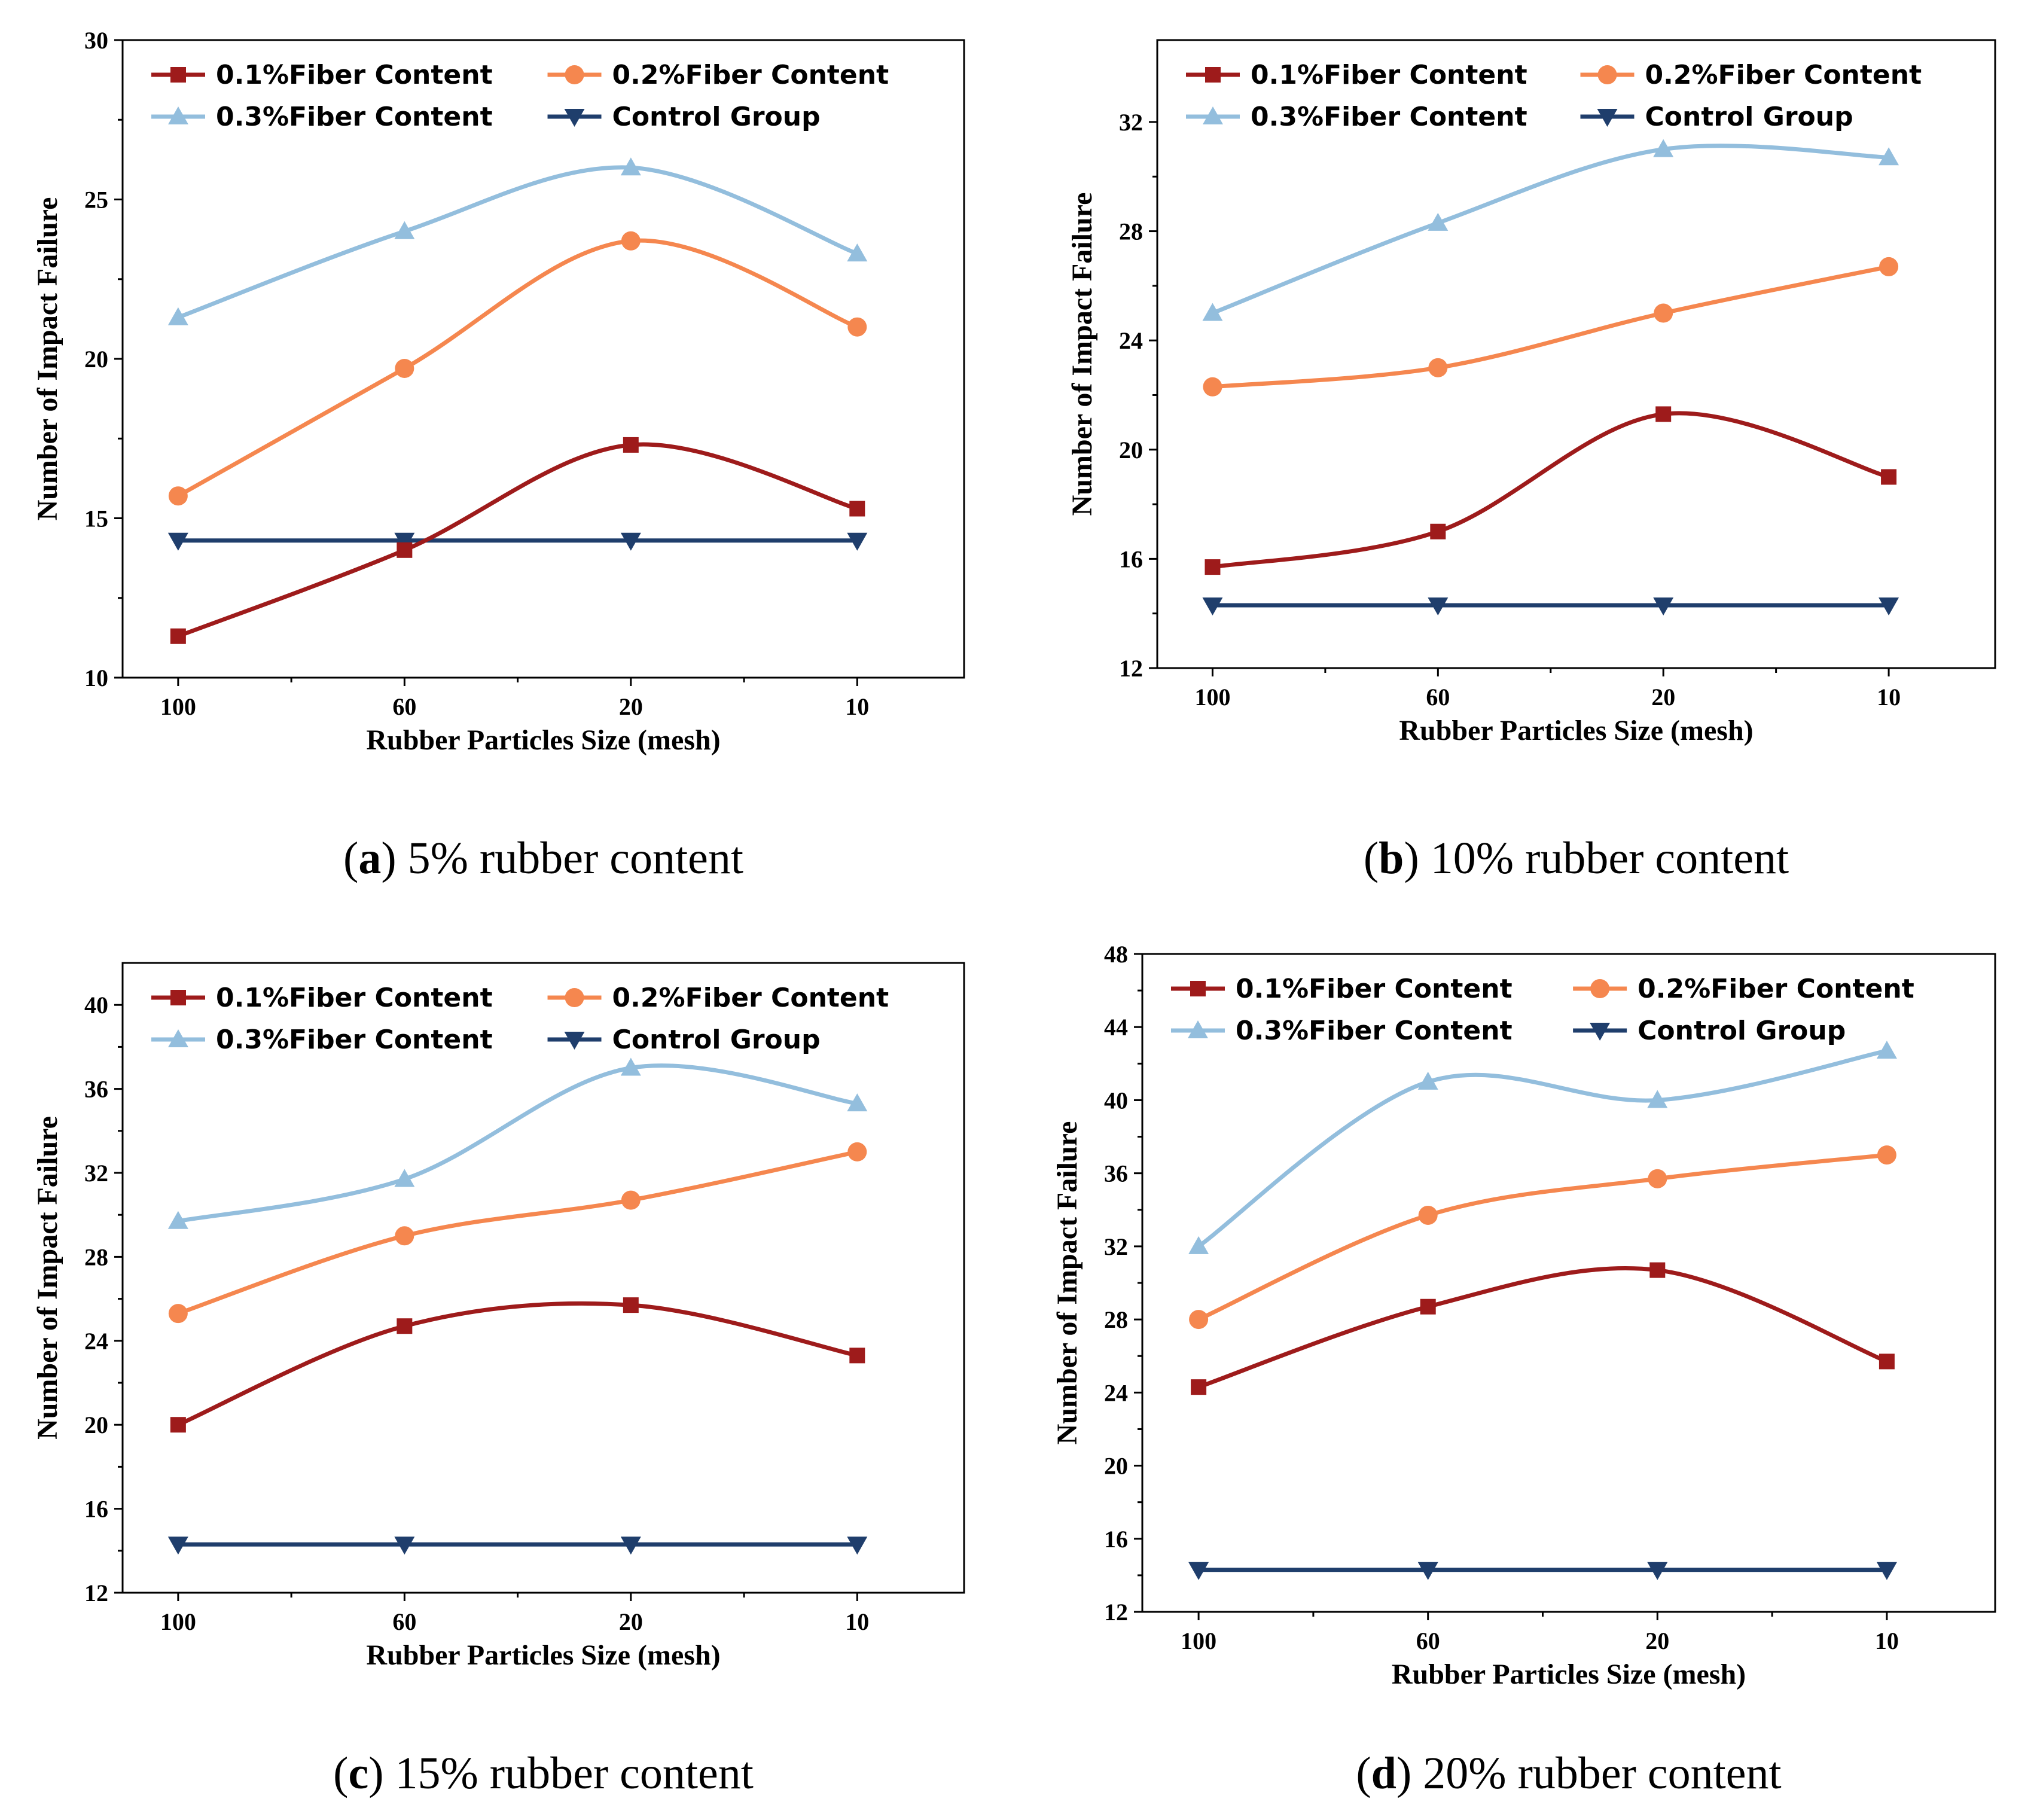  What do you see at coordinates (750, 998) in the screenshot?
I see `legend-label: 0.2%Fiber Content` at bounding box center [750, 998].